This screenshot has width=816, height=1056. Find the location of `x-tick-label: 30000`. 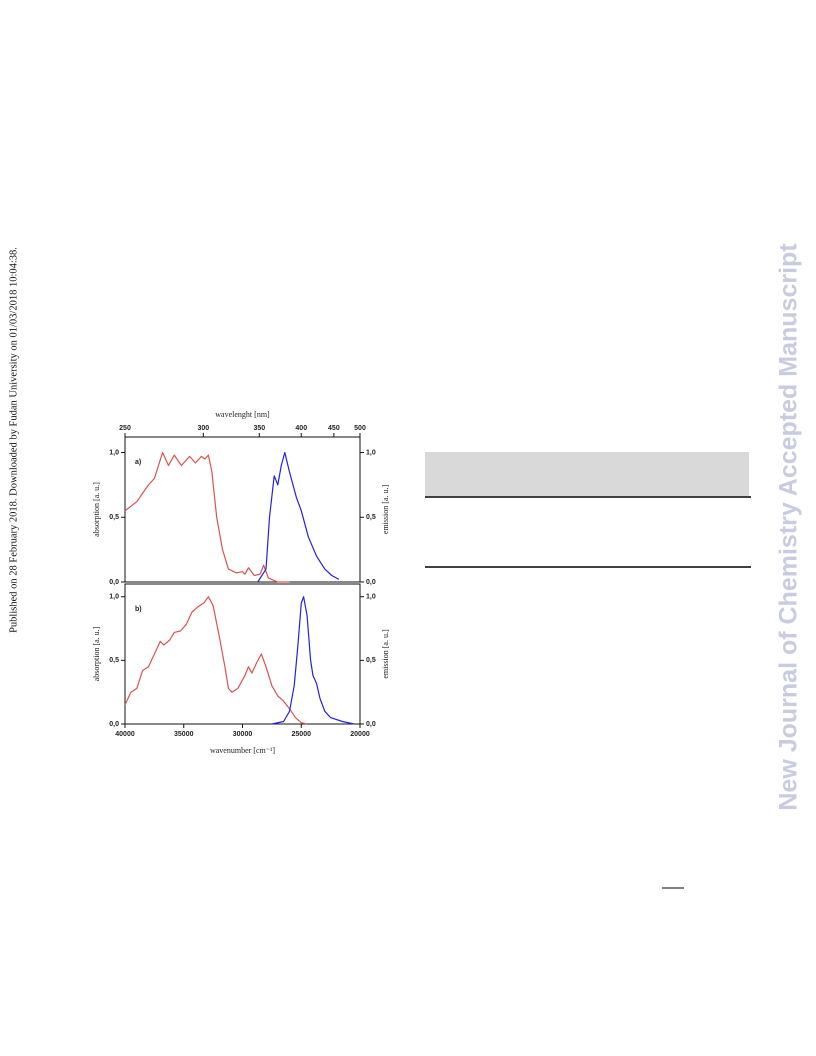

x-tick-label: 30000 is located at coordinates (243, 734).